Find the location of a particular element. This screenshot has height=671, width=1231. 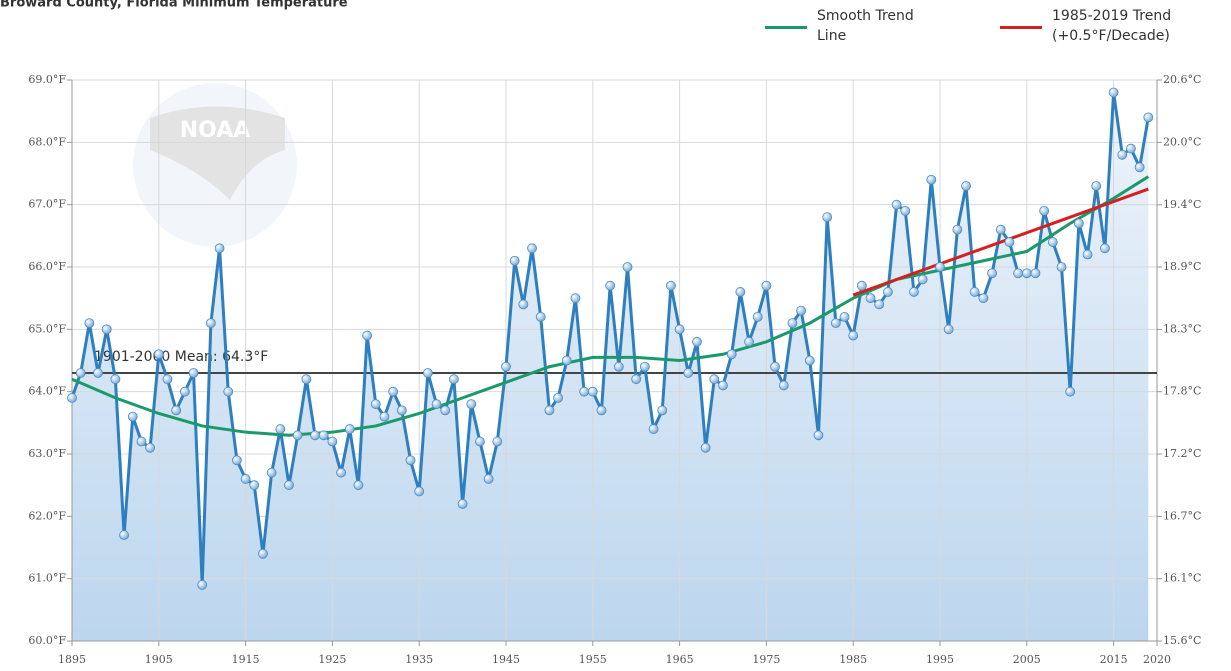

y-tick-label: 66.0°F is located at coordinates (47, 266).